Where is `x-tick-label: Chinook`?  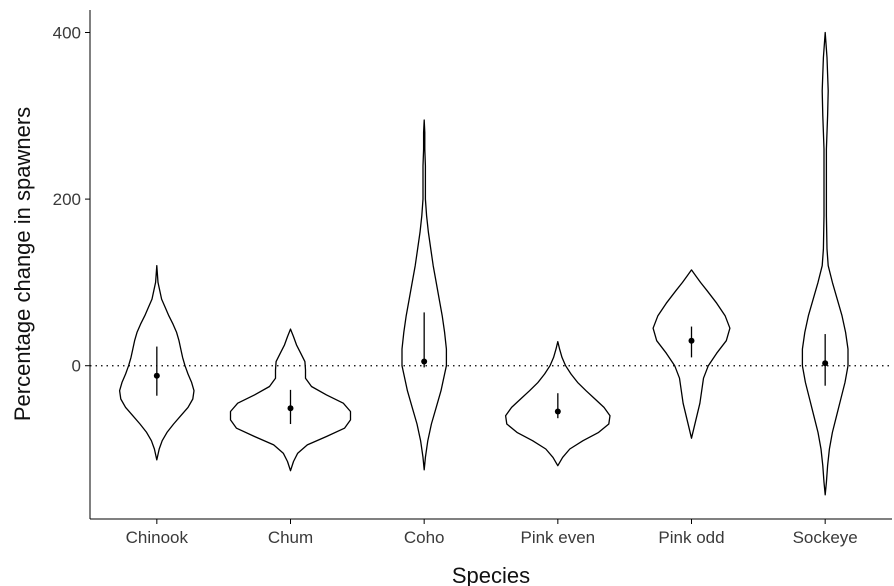 x-tick-label: Chinook is located at coordinates (157, 537).